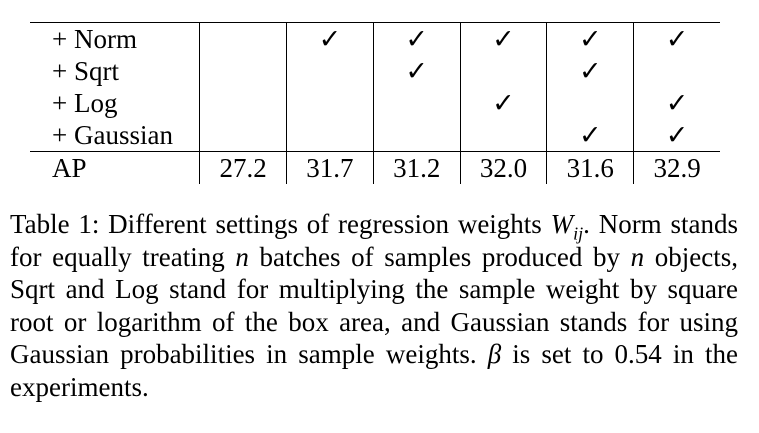 The image size is (759, 433). What do you see at coordinates (112, 135) in the screenshot?
I see `row-label: + Gaussian` at bounding box center [112, 135].